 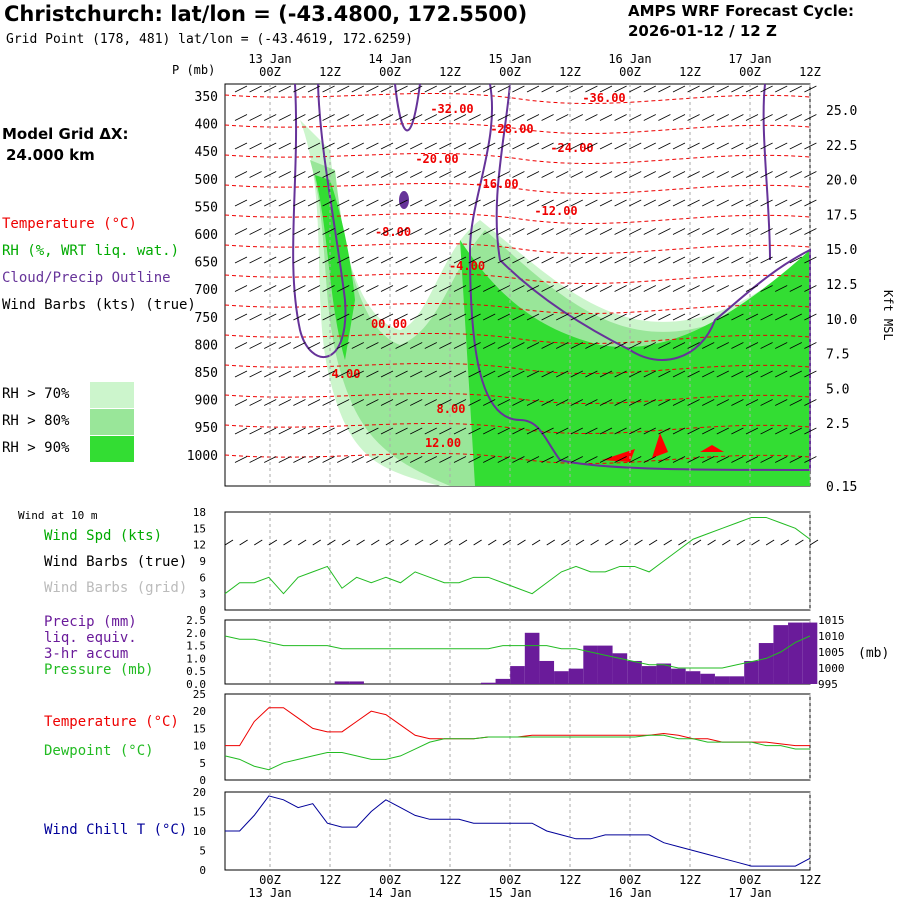 I want to click on legend-wind: Wind Barbs (kts) (true), so click(x=99, y=305).